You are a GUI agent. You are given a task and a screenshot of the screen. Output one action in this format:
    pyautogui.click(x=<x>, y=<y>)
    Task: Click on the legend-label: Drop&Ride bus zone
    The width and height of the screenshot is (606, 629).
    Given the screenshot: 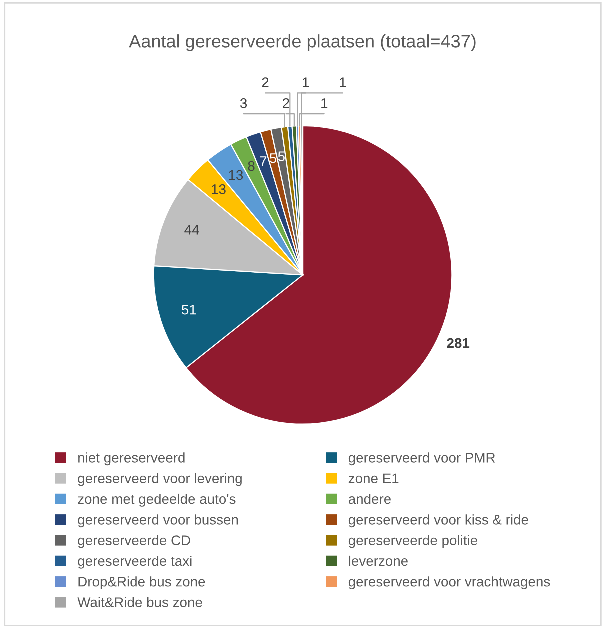 What is the action you would take?
    pyautogui.click(x=142, y=583)
    